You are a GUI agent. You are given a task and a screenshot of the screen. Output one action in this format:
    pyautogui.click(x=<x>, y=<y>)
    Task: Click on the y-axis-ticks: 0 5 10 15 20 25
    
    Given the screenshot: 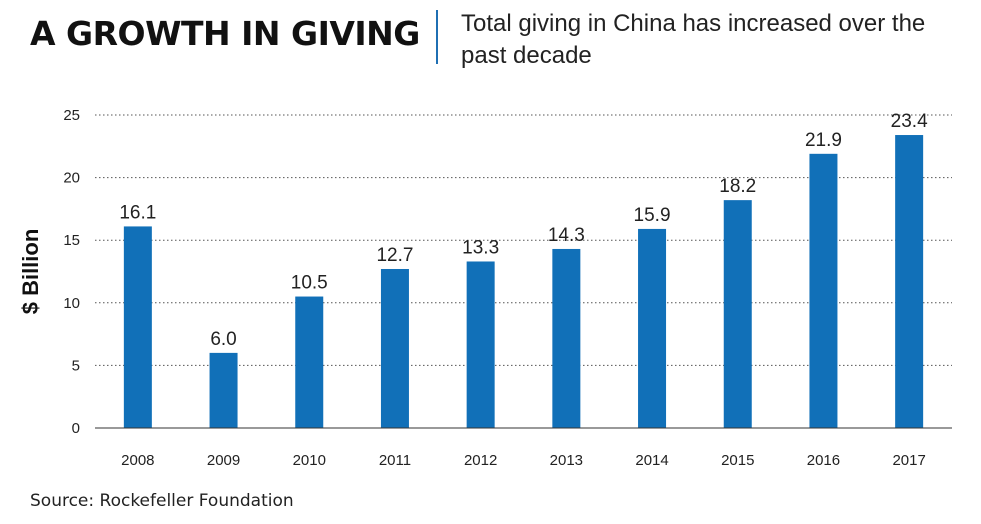 What is the action you would take?
    pyautogui.click(x=71, y=272)
    